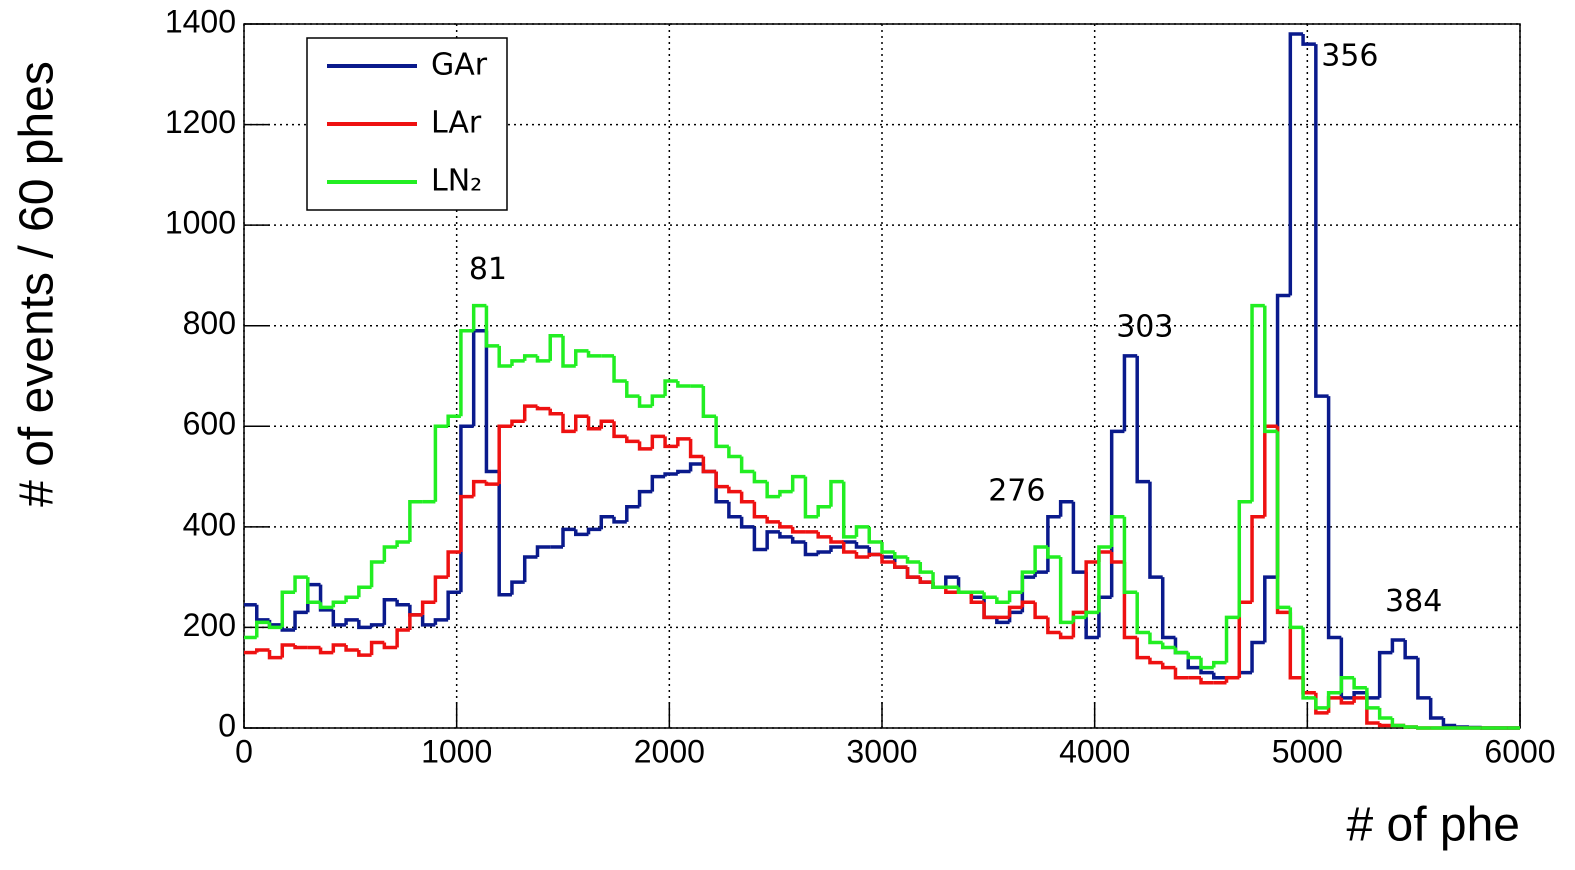 This screenshot has width=1575, height=870. I want to click on y-axis-label: # of events / 60 phes, so click(37, 284).